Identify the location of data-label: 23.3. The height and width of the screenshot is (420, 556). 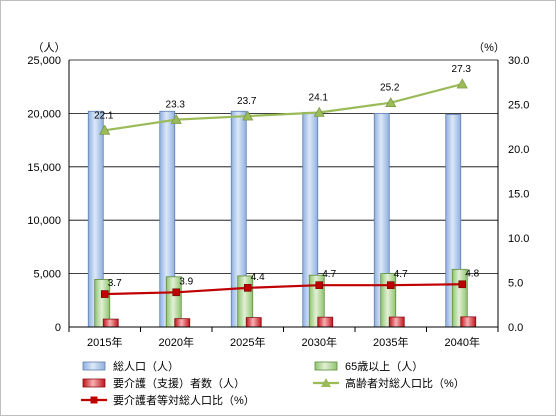
(176, 105).